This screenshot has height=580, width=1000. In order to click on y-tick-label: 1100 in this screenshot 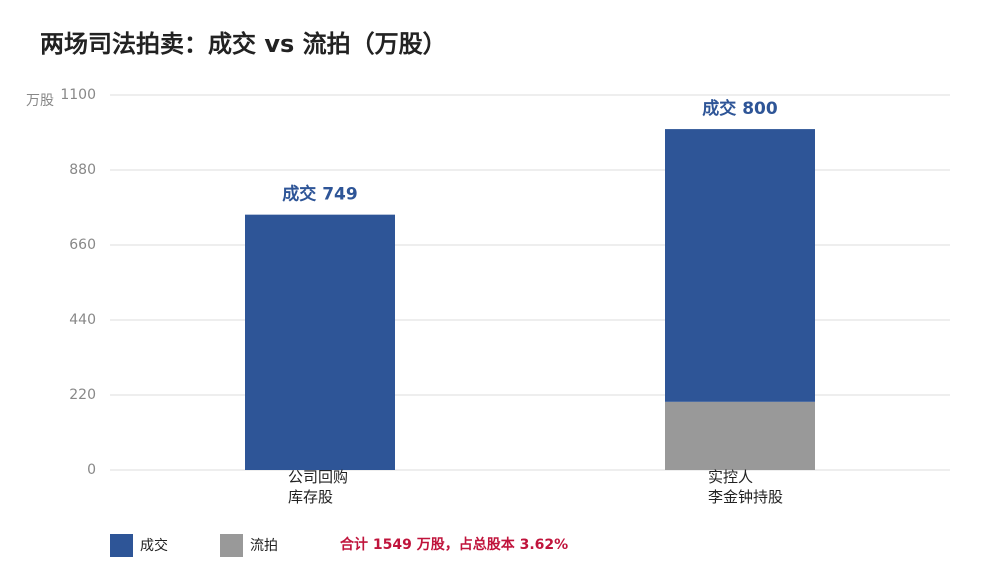, I will do `click(78, 95)`.